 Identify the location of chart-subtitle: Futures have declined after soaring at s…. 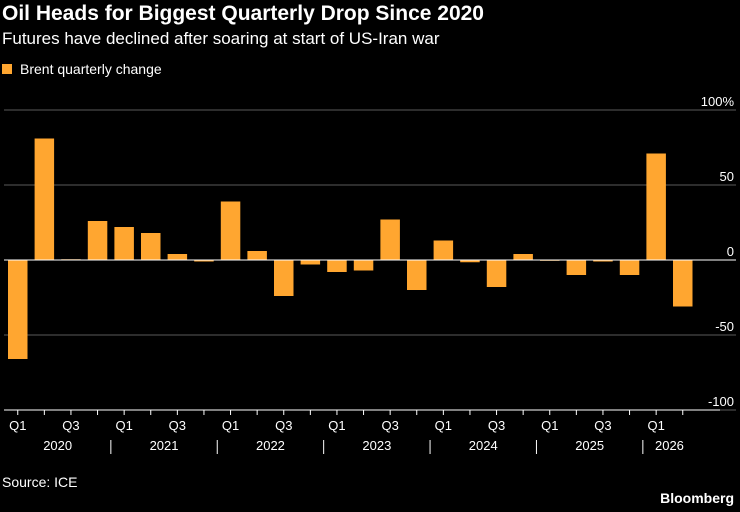
(221, 38).